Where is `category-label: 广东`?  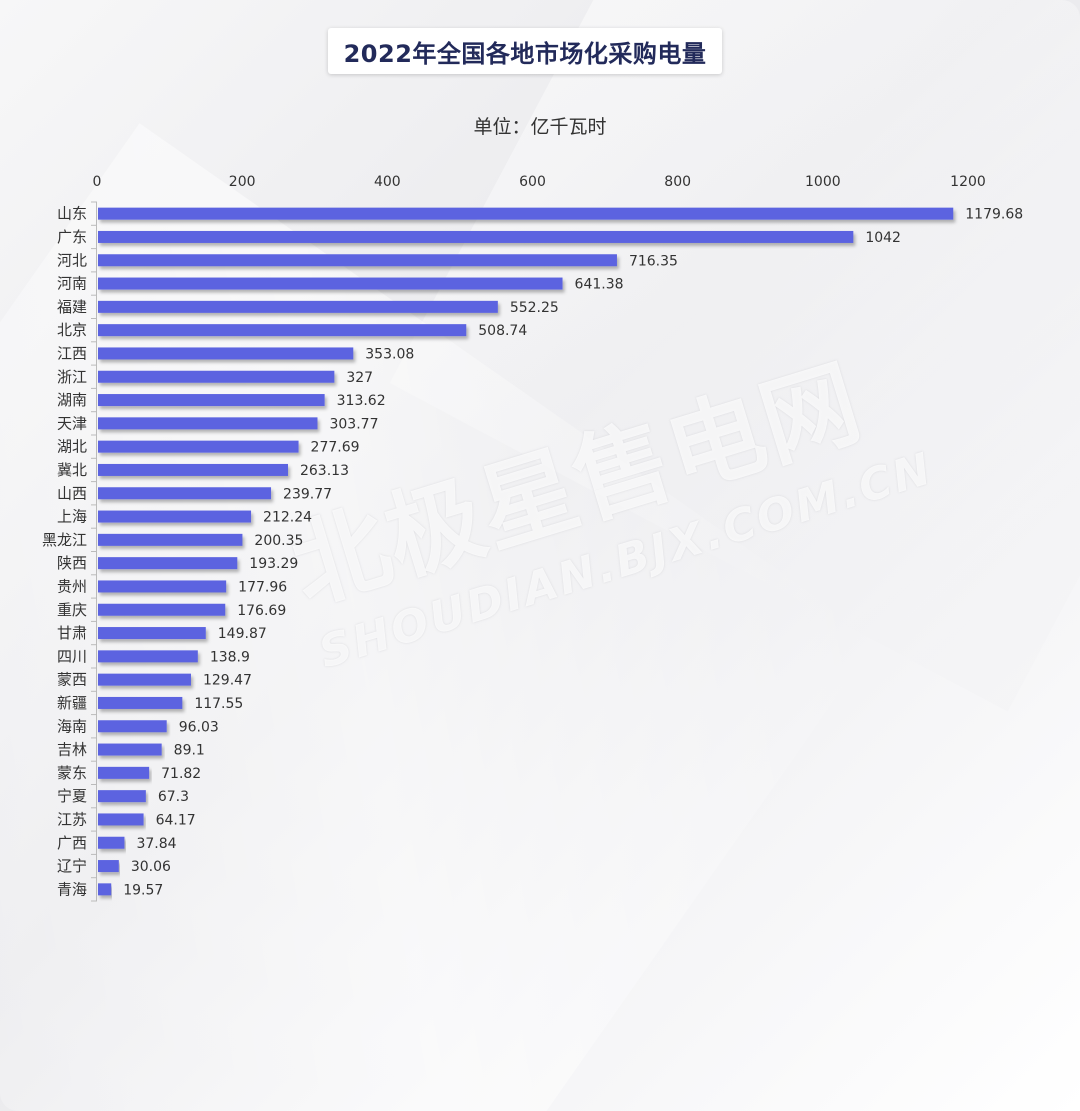
category-label: 广东 is located at coordinates (72, 237).